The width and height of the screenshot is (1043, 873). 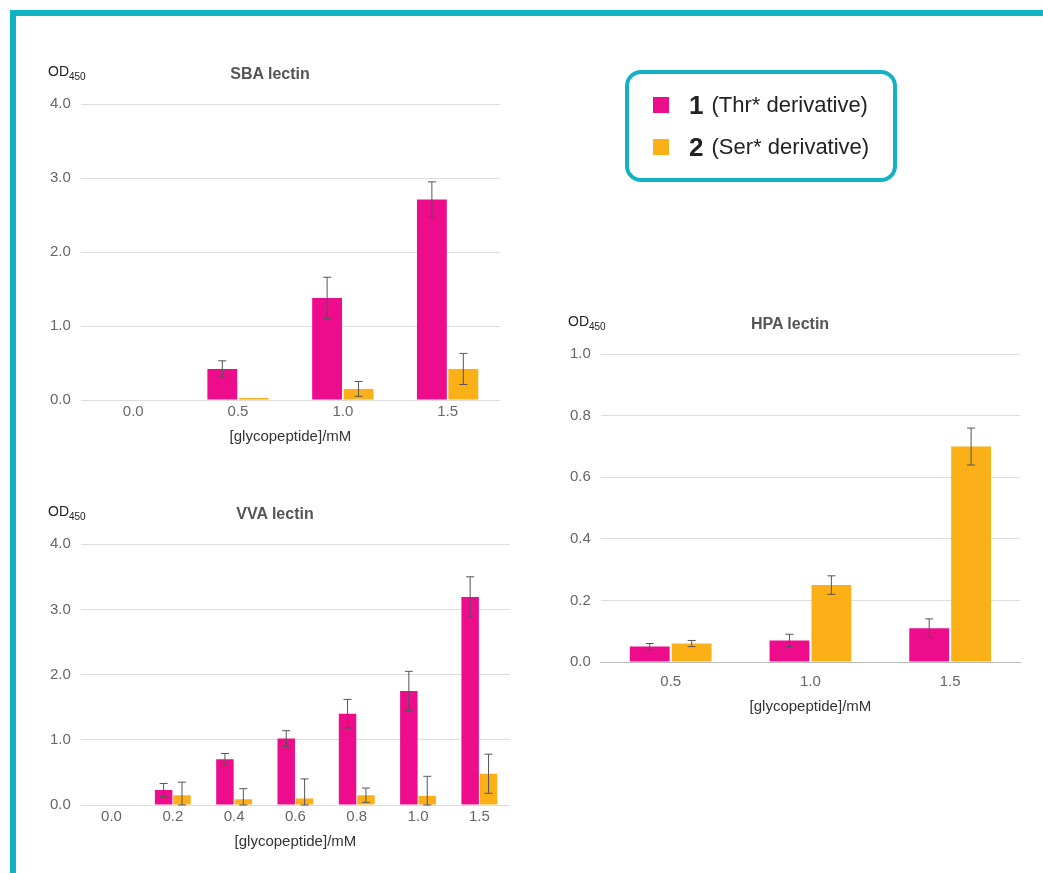 What do you see at coordinates (580, 599) in the screenshot?
I see `y-tick-label: 0.2` at bounding box center [580, 599].